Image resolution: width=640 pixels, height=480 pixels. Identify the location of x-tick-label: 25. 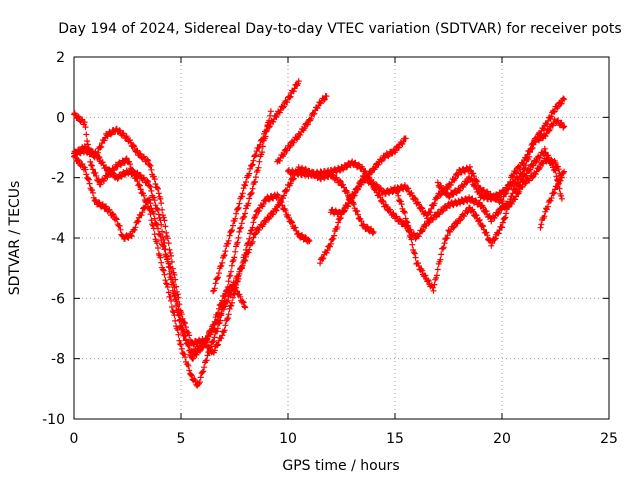
(609, 439).